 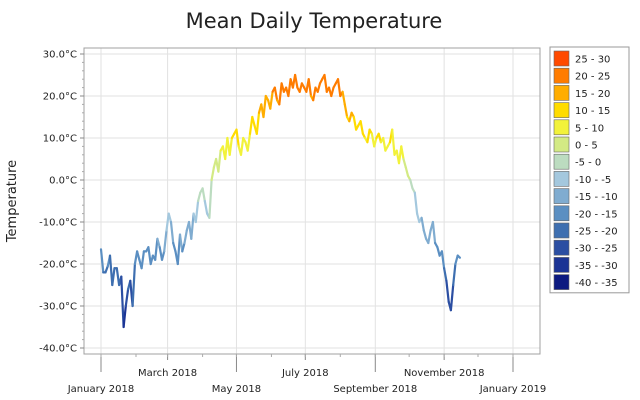 What do you see at coordinates (586, 146) in the screenshot?
I see `legend-label: 0 - 5` at bounding box center [586, 146].